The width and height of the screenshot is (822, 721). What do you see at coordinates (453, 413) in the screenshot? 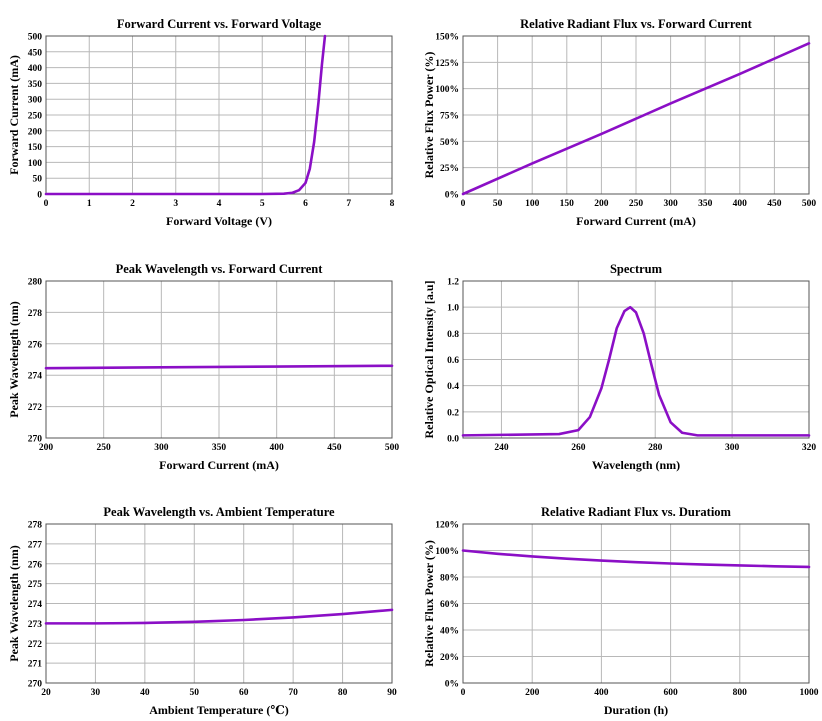
I see `y-tick-label: 0.2` at bounding box center [453, 413].